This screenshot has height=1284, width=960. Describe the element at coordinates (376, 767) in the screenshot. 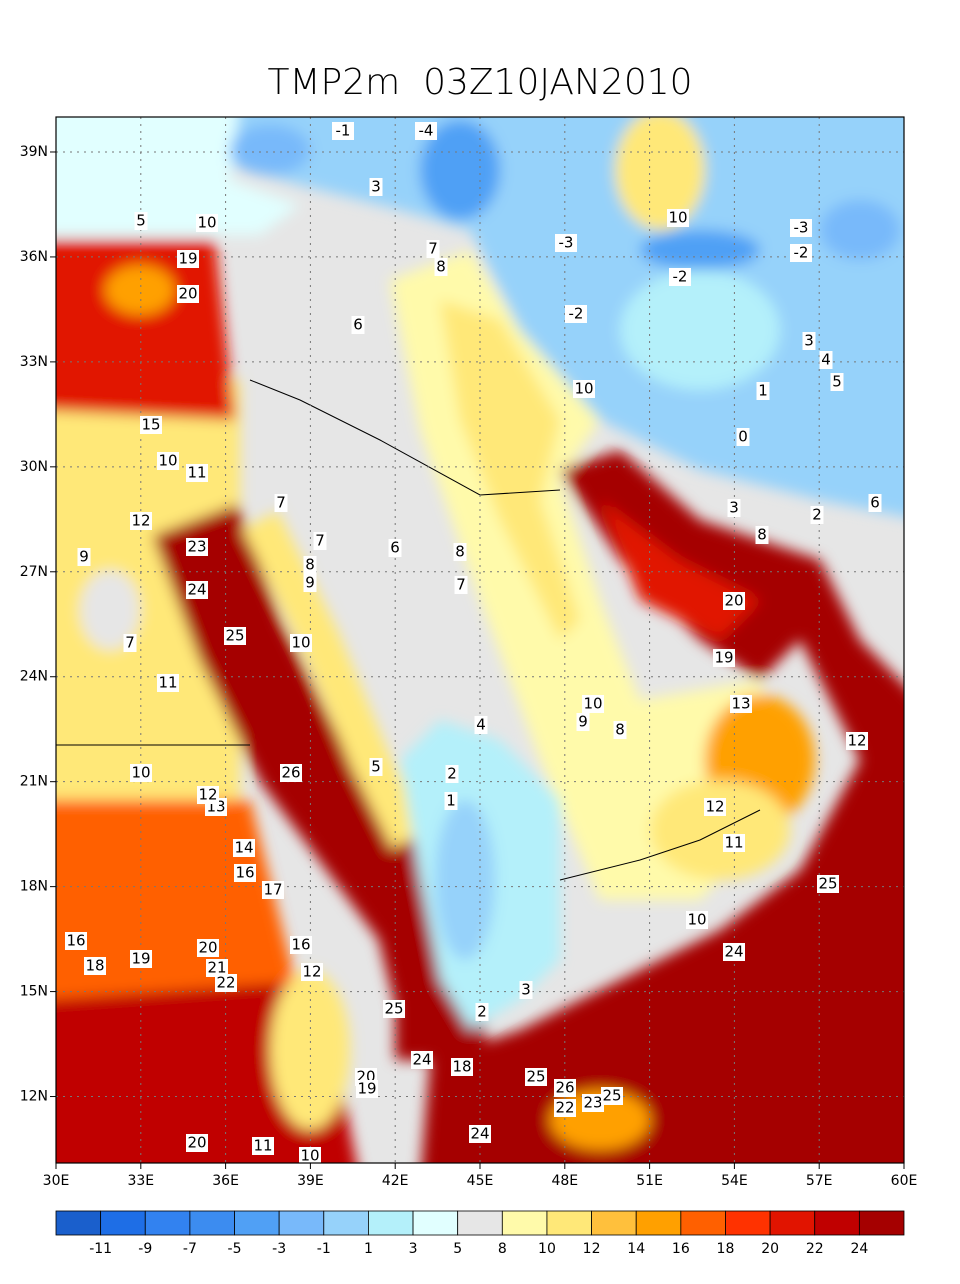

I see `contour-label: 5` at that location.